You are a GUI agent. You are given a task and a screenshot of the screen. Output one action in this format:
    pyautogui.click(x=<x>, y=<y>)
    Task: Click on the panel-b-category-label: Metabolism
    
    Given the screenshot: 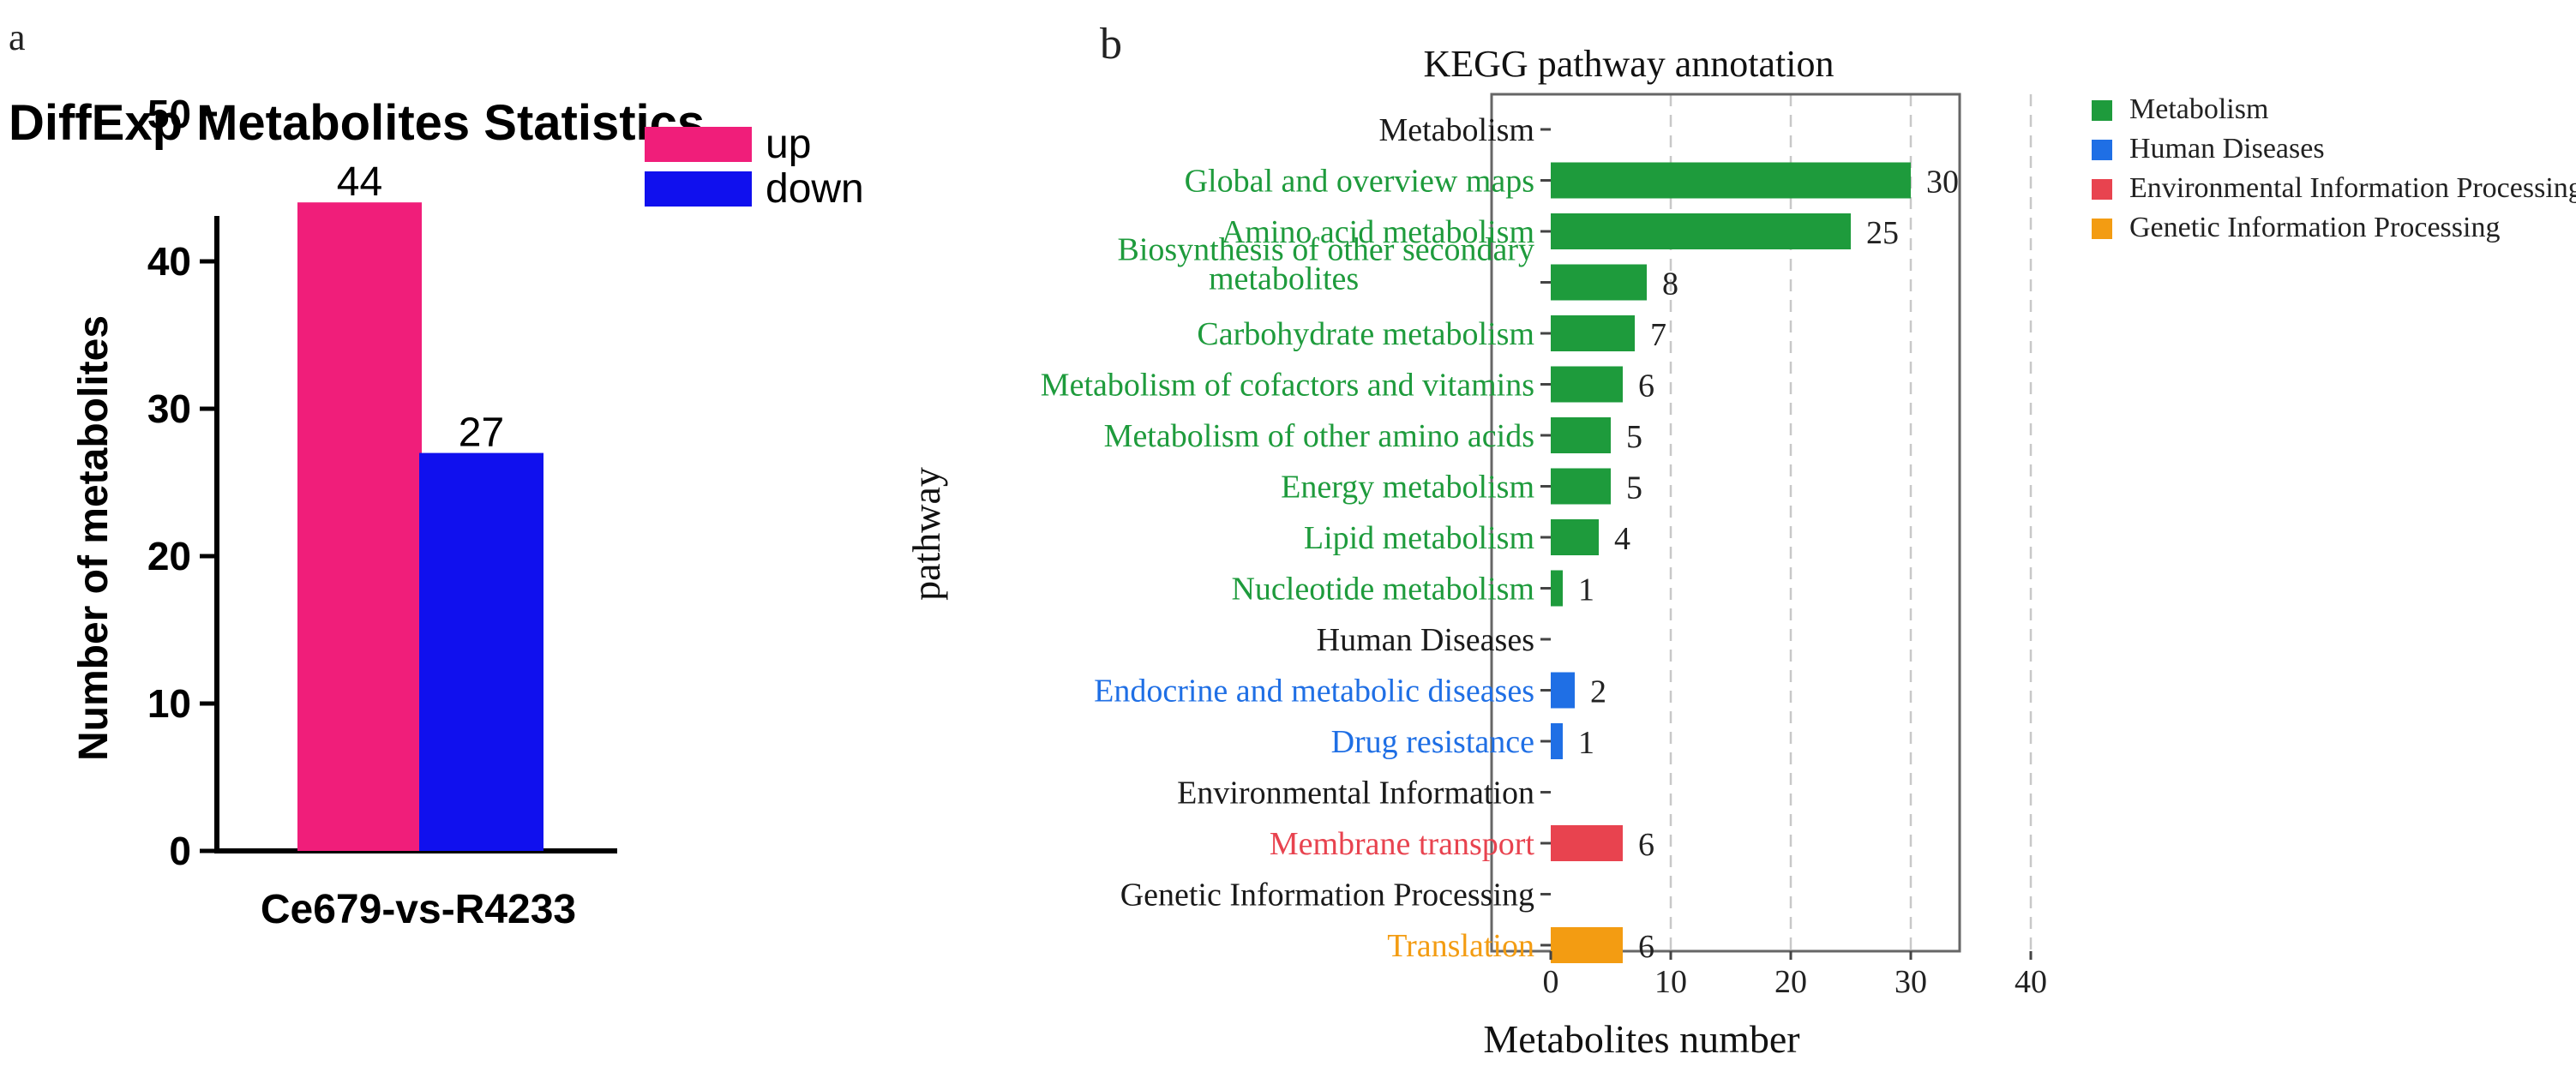 What is the action you would take?
    pyautogui.click(x=1456, y=130)
    